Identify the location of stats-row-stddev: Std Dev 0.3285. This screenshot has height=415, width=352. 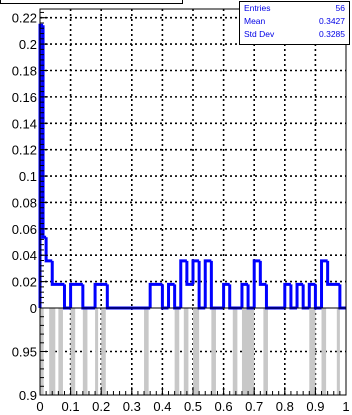
(294, 34).